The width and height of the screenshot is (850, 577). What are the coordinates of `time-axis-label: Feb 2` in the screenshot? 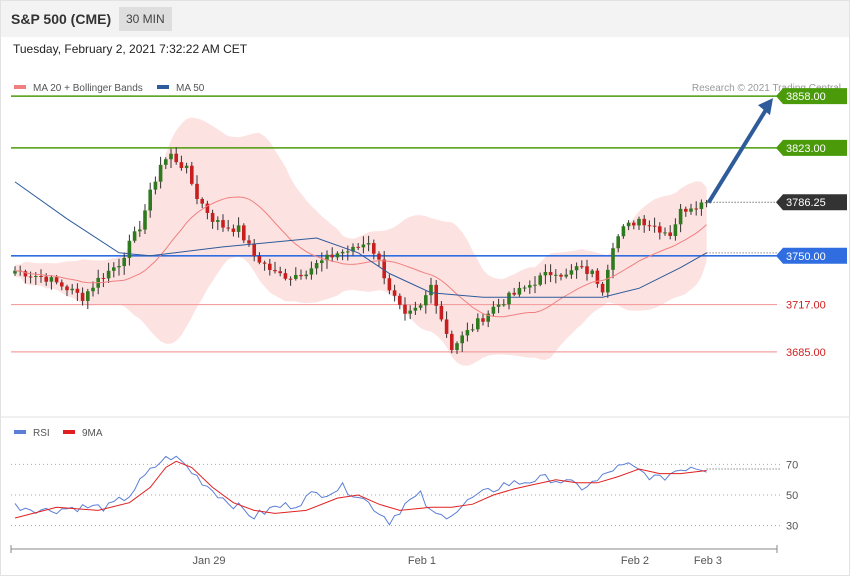 It's located at (635, 561).